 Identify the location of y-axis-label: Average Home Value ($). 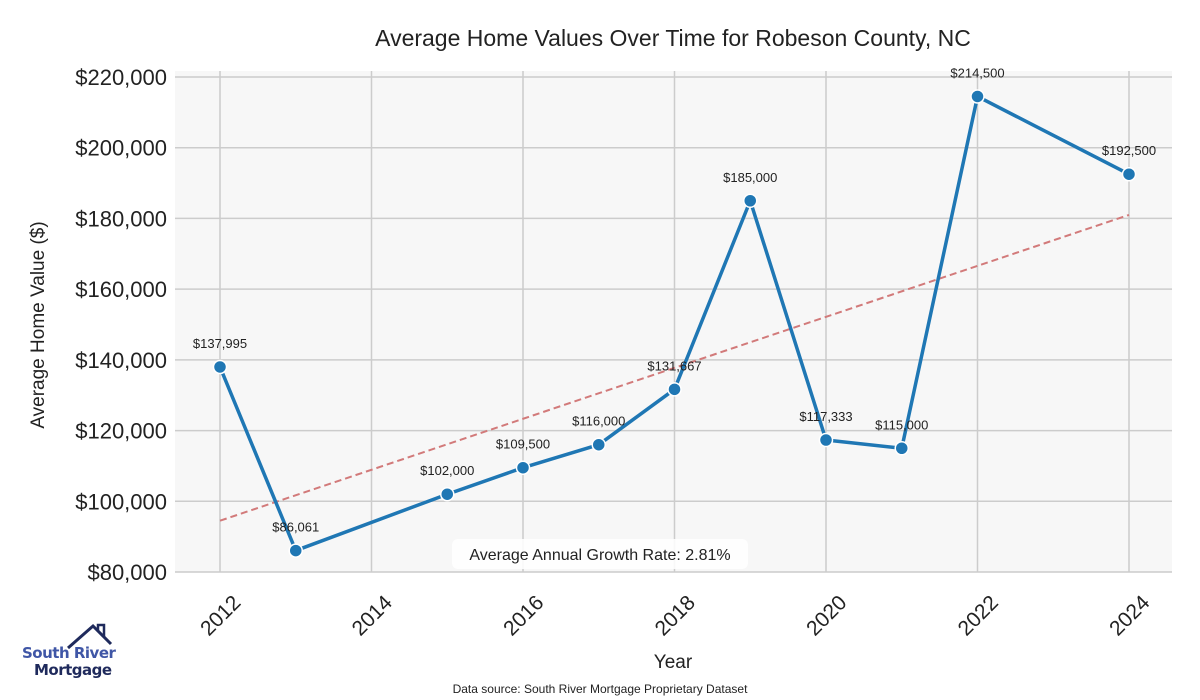
(38, 324).